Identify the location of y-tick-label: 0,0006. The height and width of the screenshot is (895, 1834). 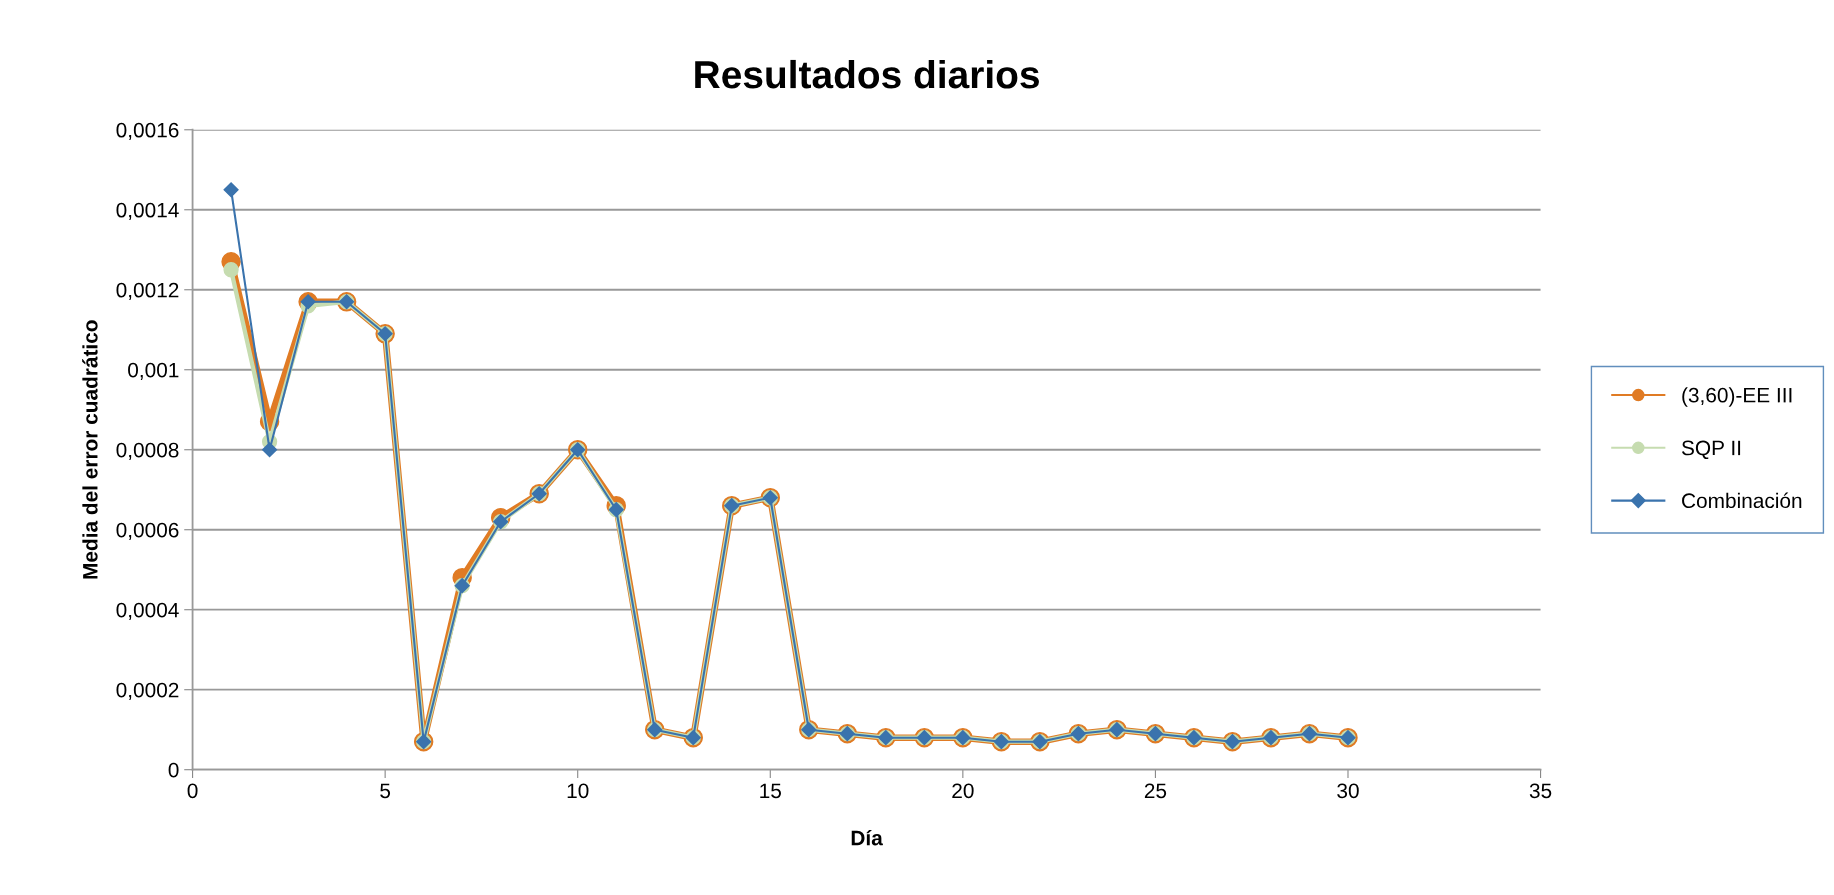
(147, 531).